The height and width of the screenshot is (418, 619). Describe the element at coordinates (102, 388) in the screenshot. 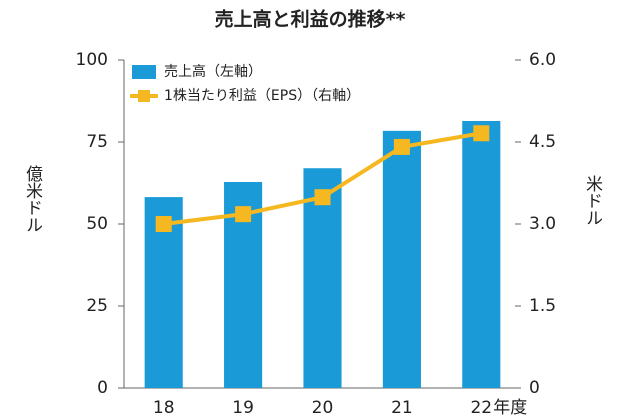

I see `y-tick-label: 0` at that location.